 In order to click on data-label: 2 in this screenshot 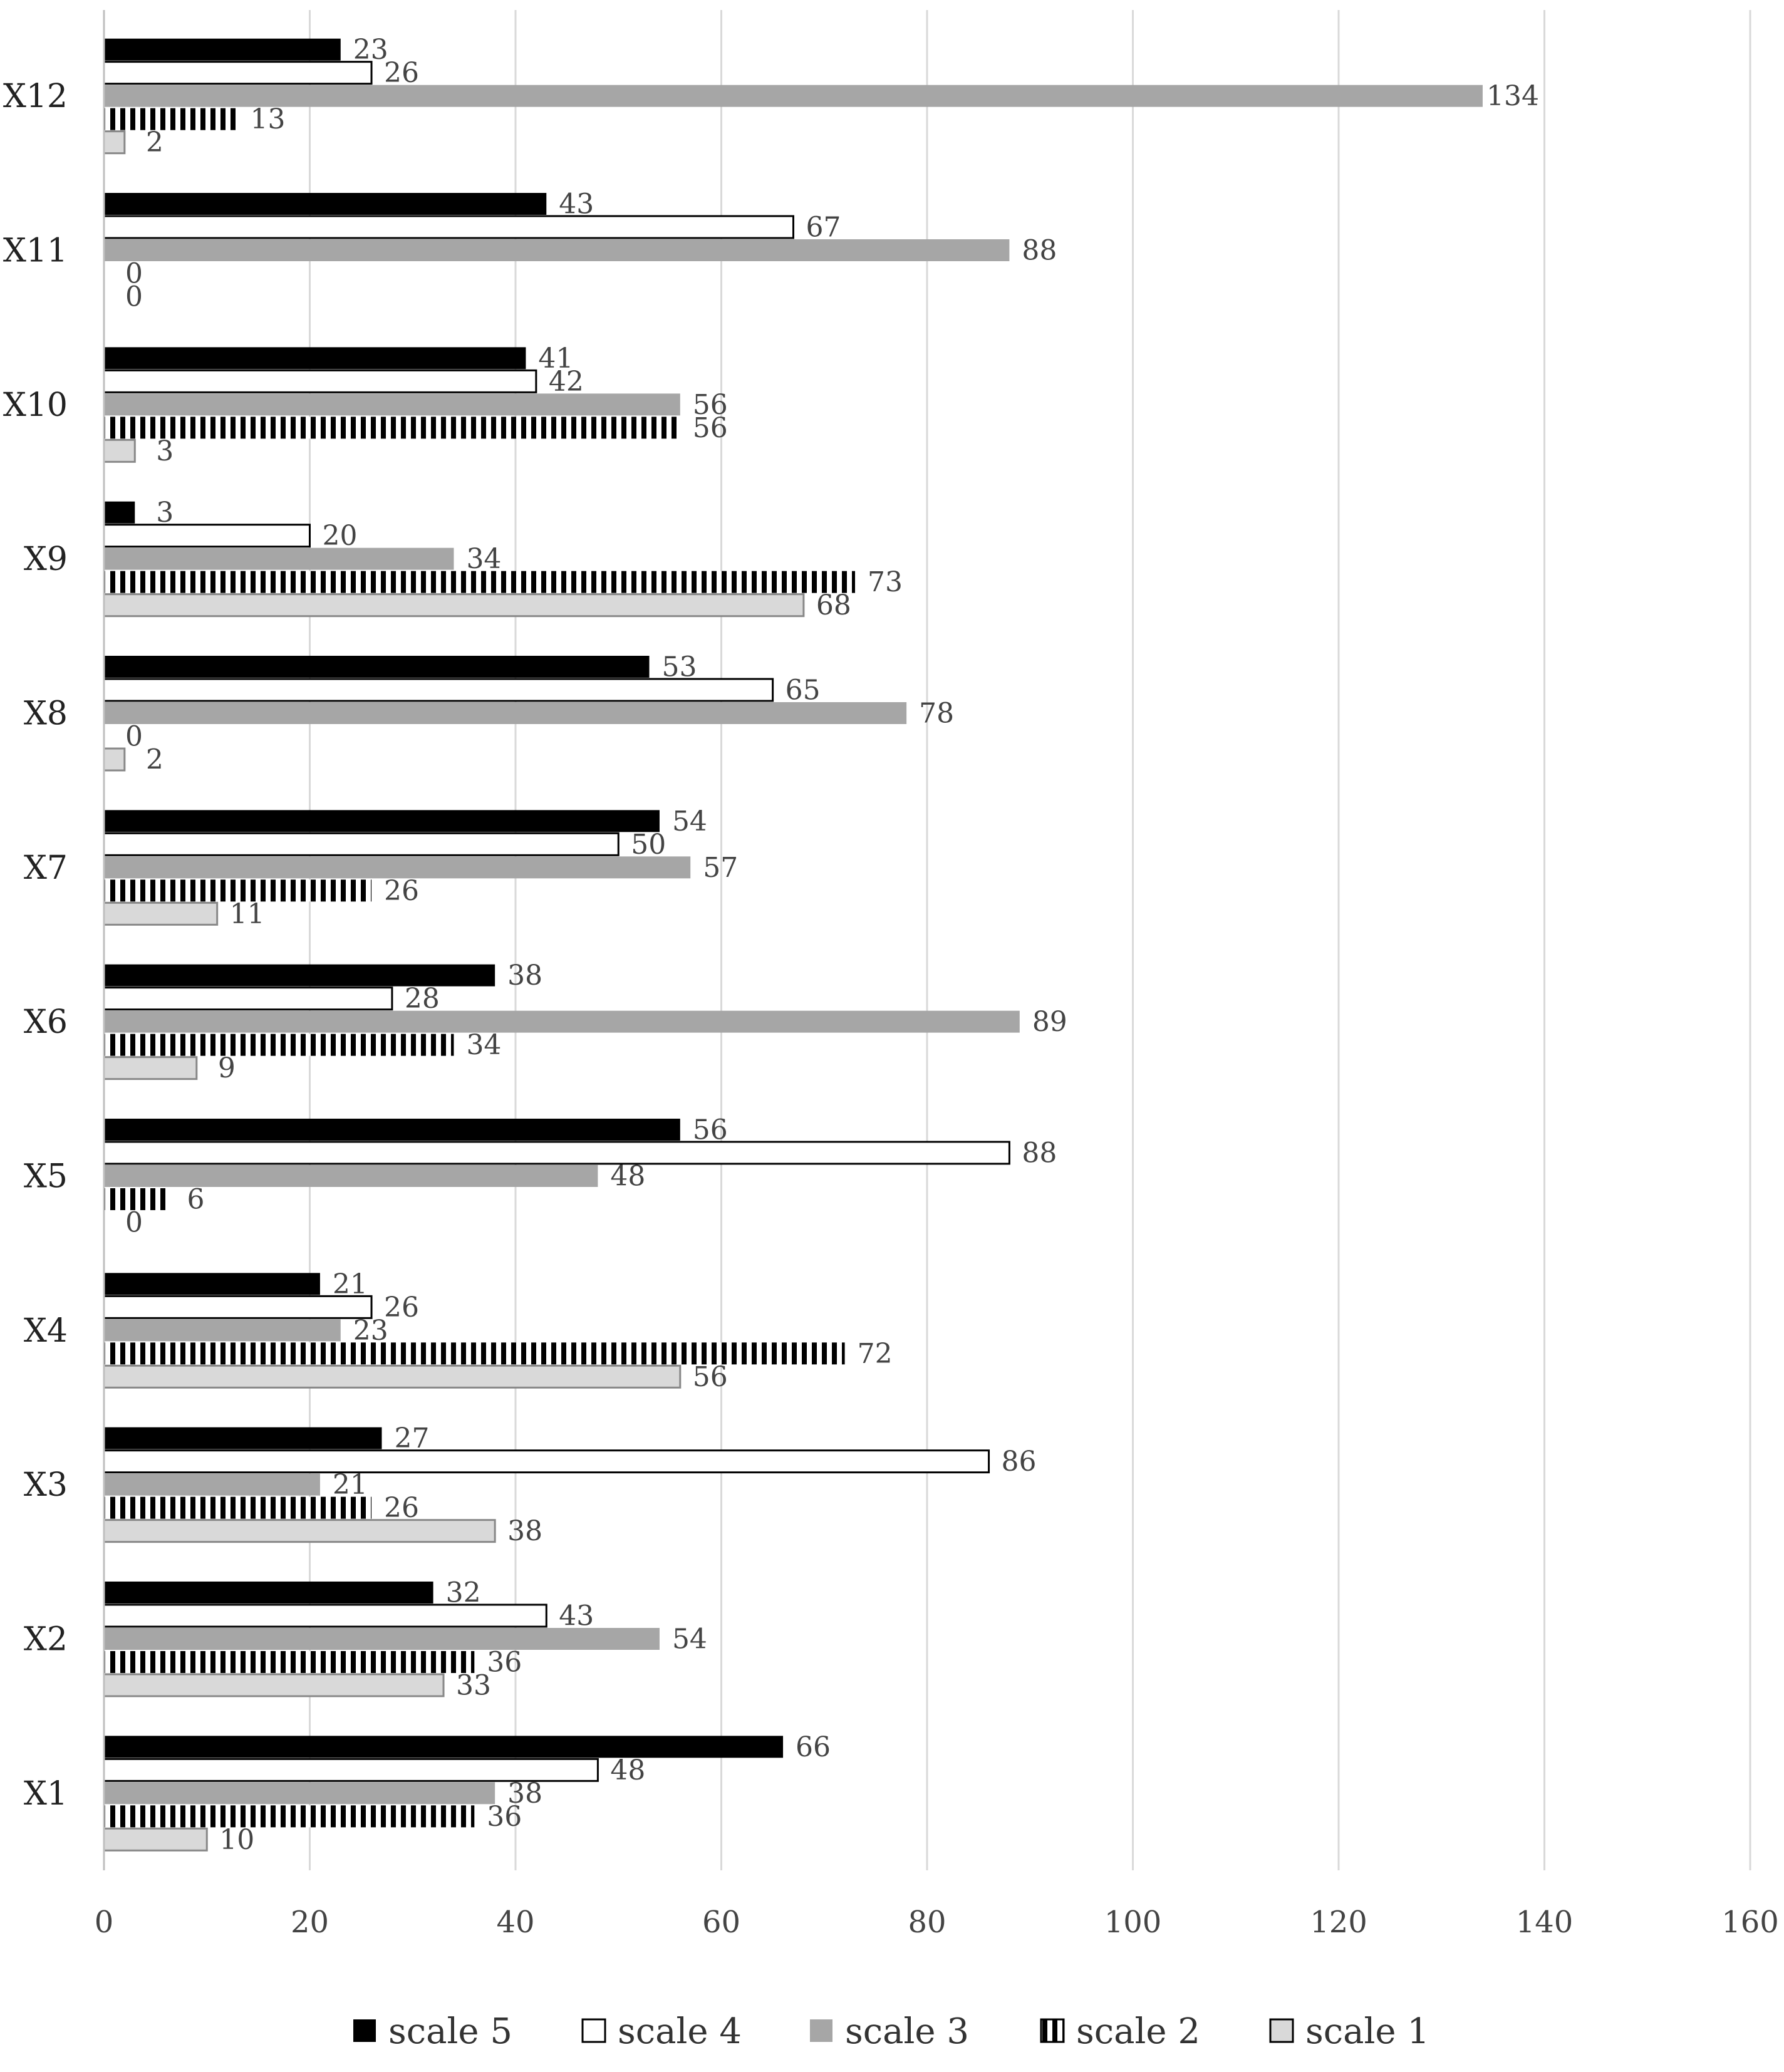, I will do `click(154, 142)`.